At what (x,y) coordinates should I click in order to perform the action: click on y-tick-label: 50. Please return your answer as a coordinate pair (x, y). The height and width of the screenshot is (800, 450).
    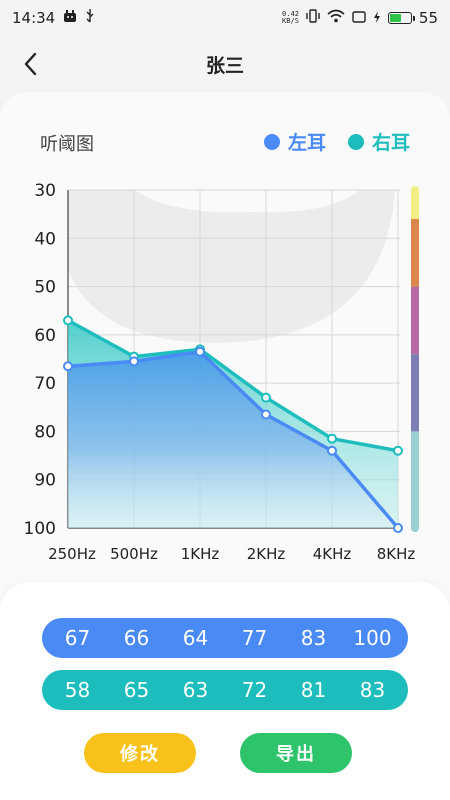
    Looking at the image, I should click on (45, 288).